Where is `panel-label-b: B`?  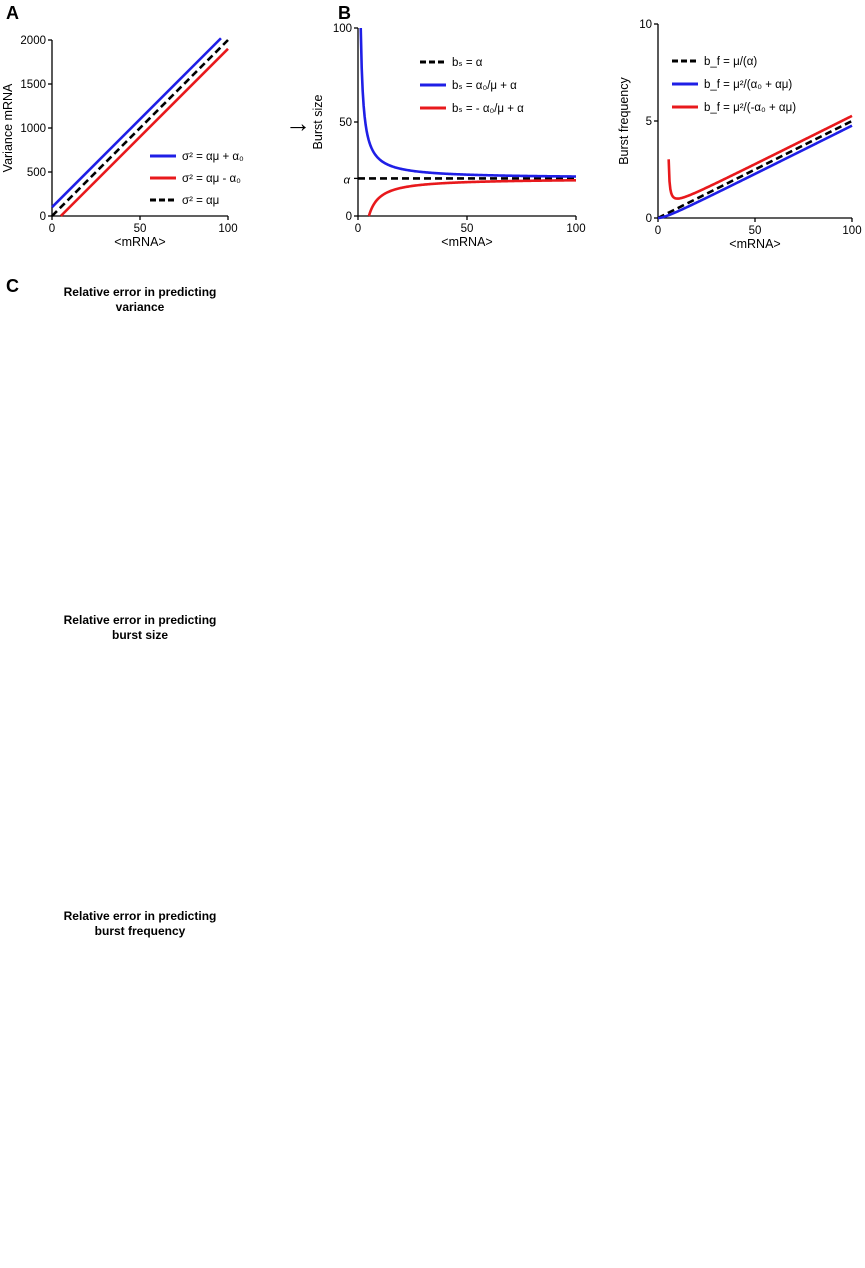
panel-label-b: B is located at coordinates (344, 13).